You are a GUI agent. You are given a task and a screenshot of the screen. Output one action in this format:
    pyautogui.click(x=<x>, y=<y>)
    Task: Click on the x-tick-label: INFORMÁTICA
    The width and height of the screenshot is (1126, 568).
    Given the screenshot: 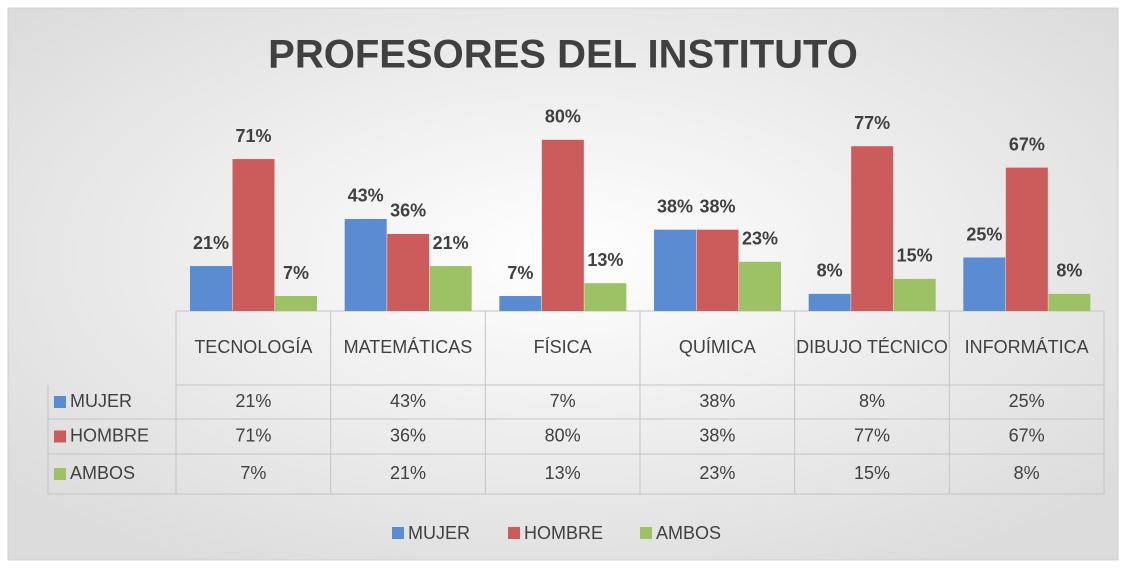 What is the action you would take?
    pyautogui.click(x=1026, y=347)
    